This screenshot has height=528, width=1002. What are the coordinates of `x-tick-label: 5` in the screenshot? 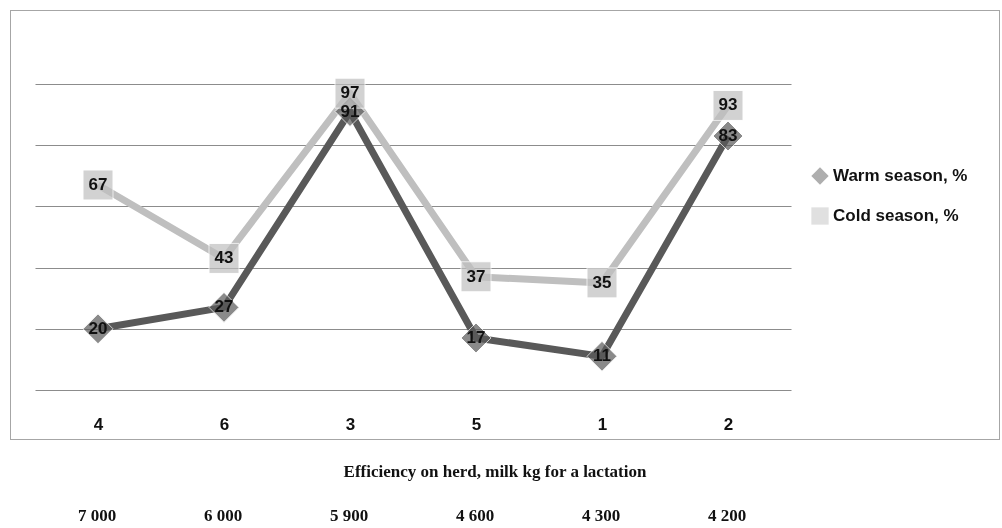 It's located at (476, 424).